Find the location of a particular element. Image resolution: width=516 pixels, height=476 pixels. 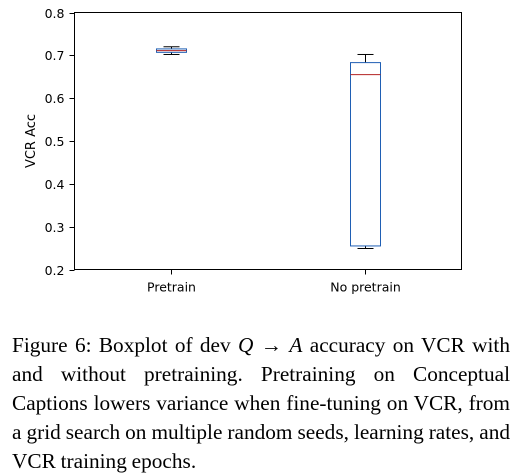

caption-arrow: → is located at coordinates (271, 345).